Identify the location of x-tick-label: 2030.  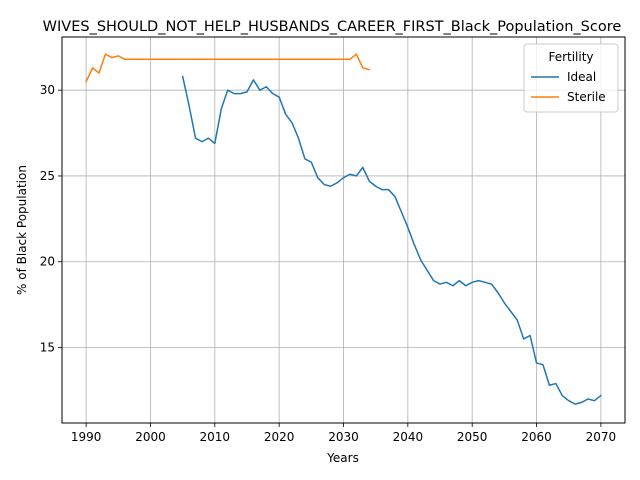
(343, 437).